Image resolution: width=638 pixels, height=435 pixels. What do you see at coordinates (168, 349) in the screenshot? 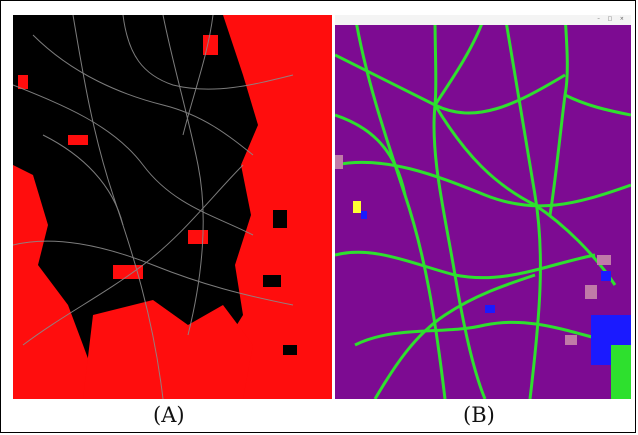
I see `red-region-south` at bounding box center [168, 349].